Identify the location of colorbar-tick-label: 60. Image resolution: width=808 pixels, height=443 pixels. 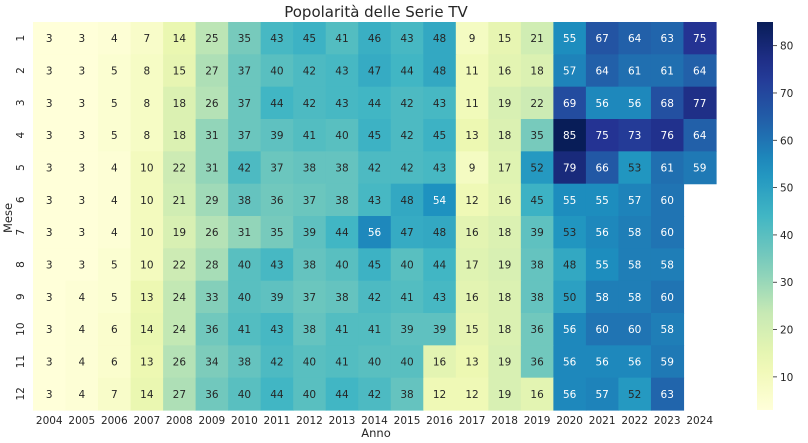
(786, 141).